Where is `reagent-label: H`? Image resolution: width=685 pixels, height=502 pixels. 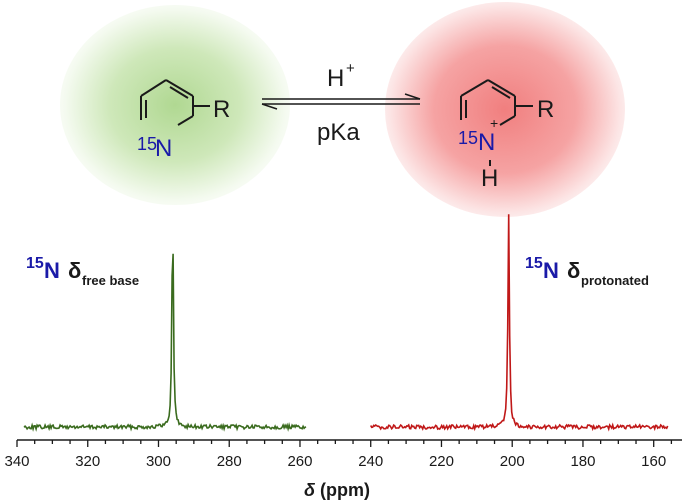 reagent-label: H is located at coordinates (335, 78).